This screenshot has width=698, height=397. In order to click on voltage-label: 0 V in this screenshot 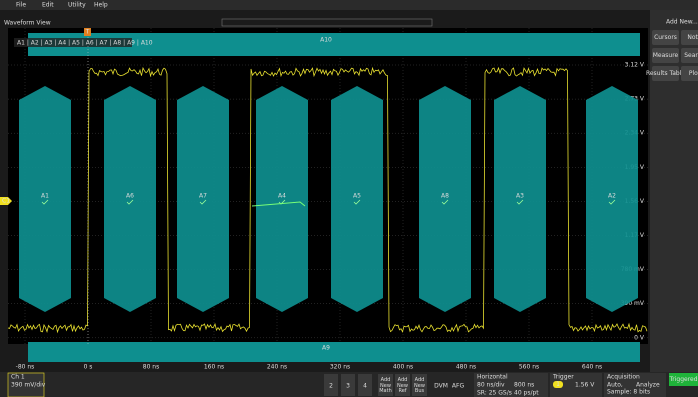, I will do `click(639, 337)`.